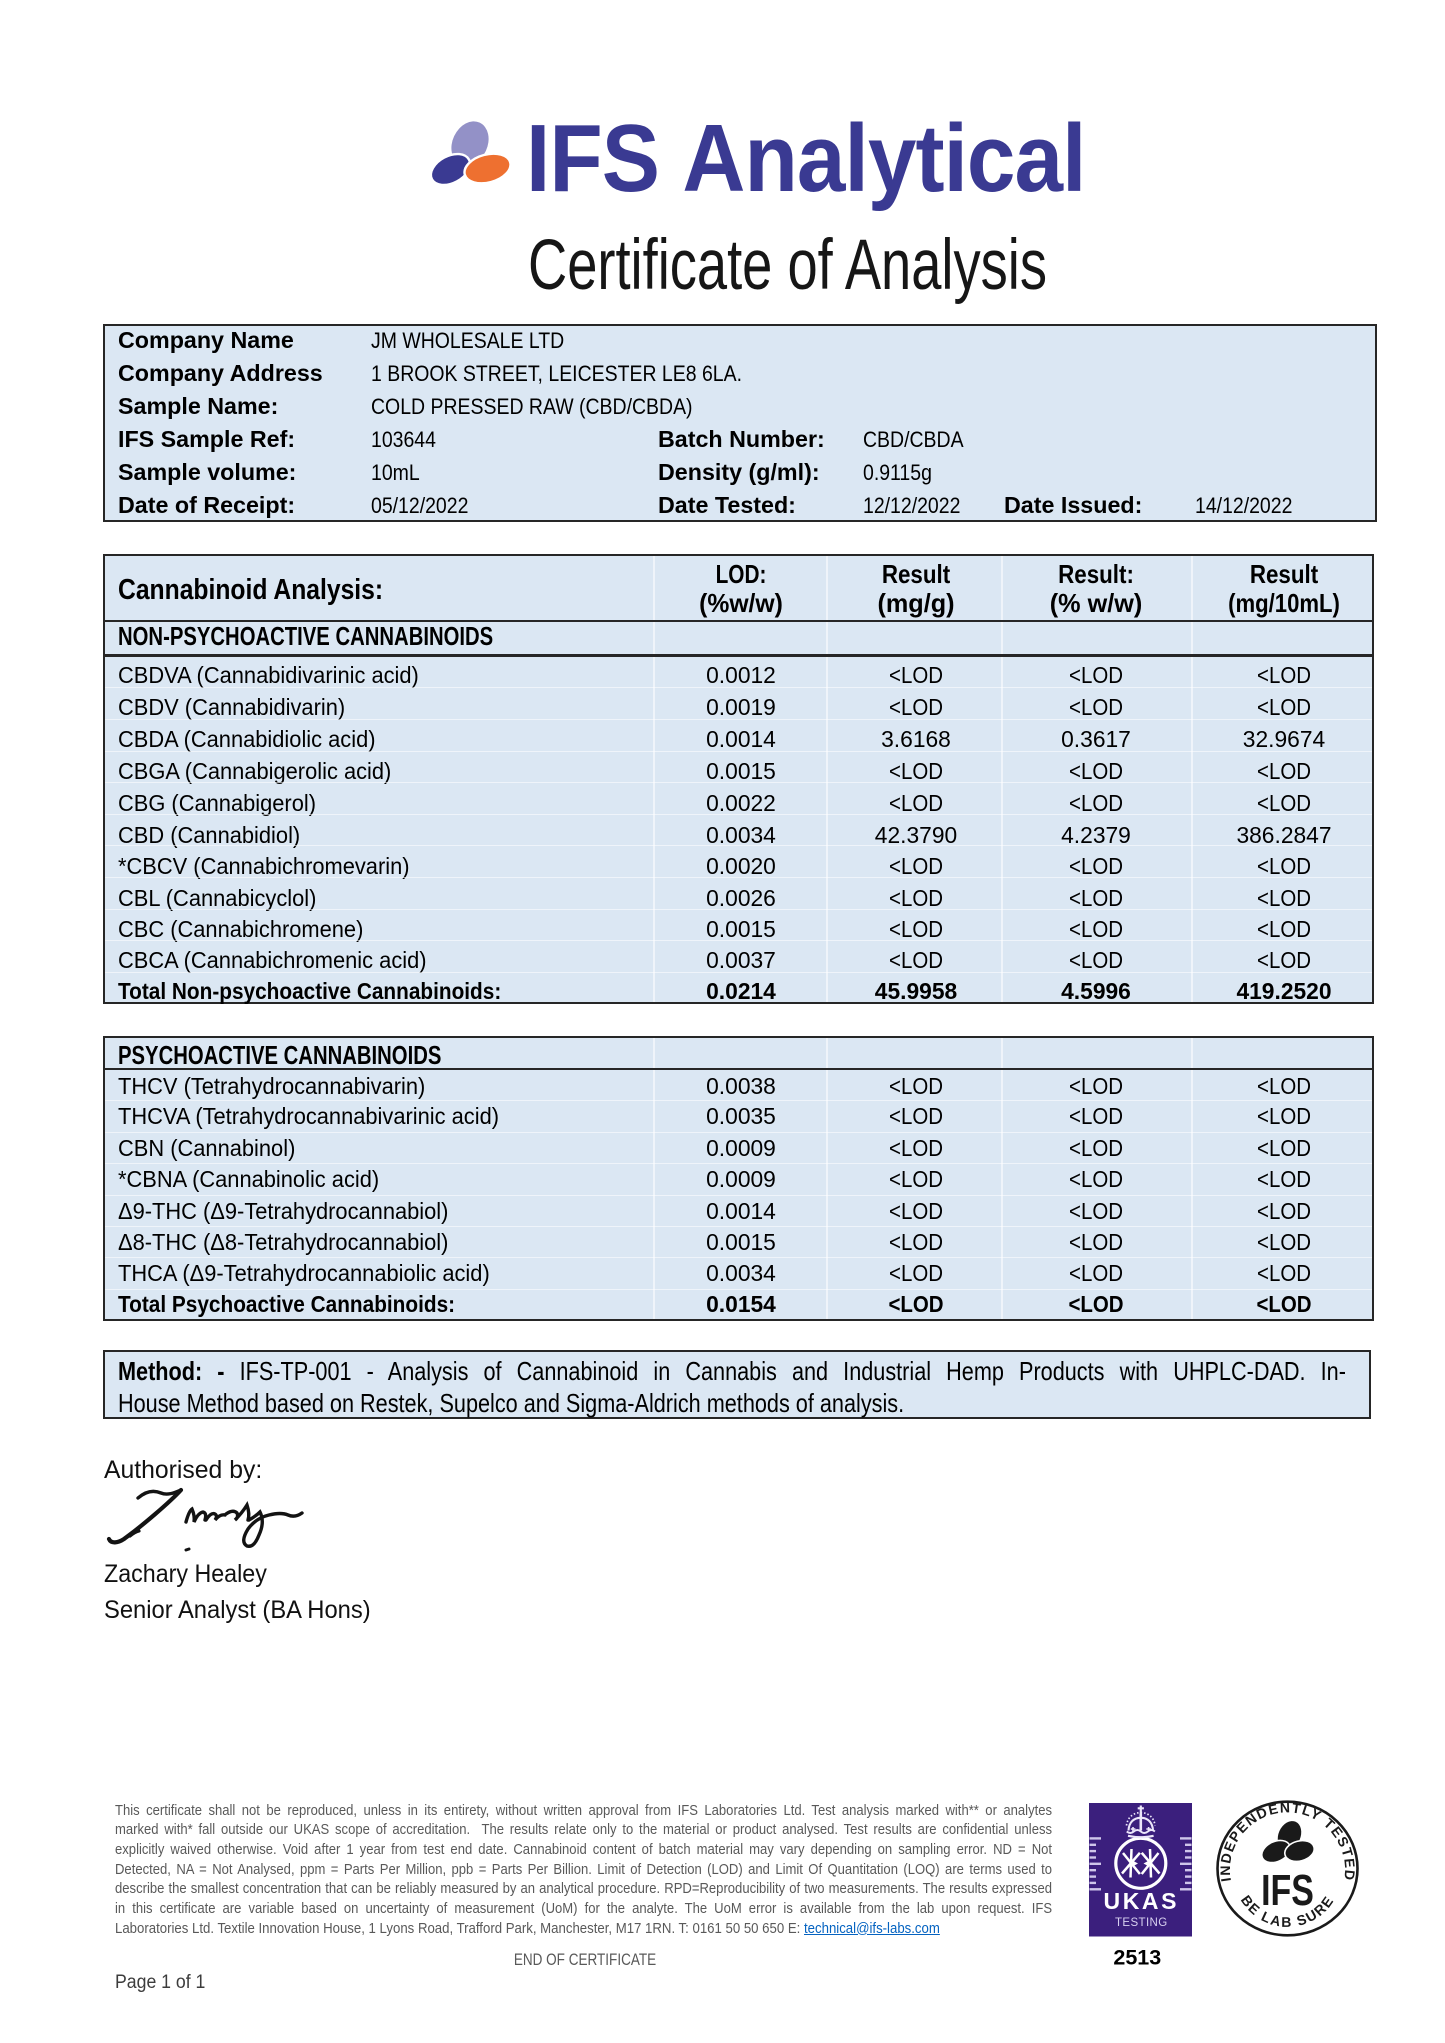 The width and height of the screenshot is (1445, 2043). What do you see at coordinates (1287, 1891) in the screenshot?
I see `svg-text: IFS` at bounding box center [1287, 1891].